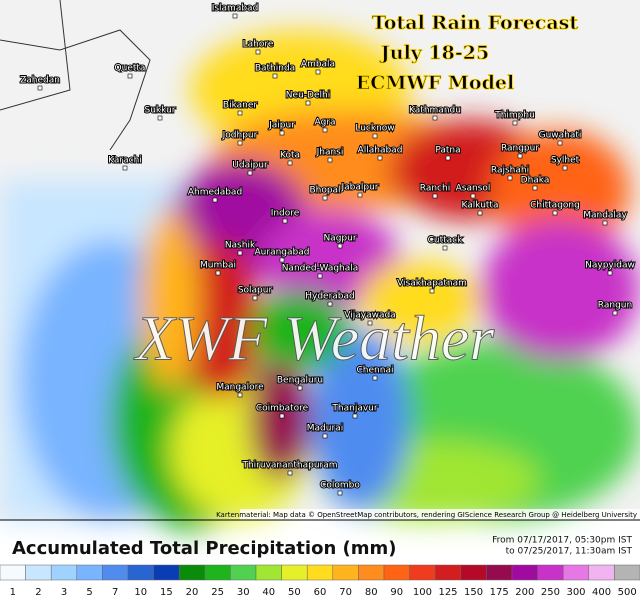  Describe the element at coordinates (435, 189) in the screenshot. I see `city-label: Ranchi` at that location.